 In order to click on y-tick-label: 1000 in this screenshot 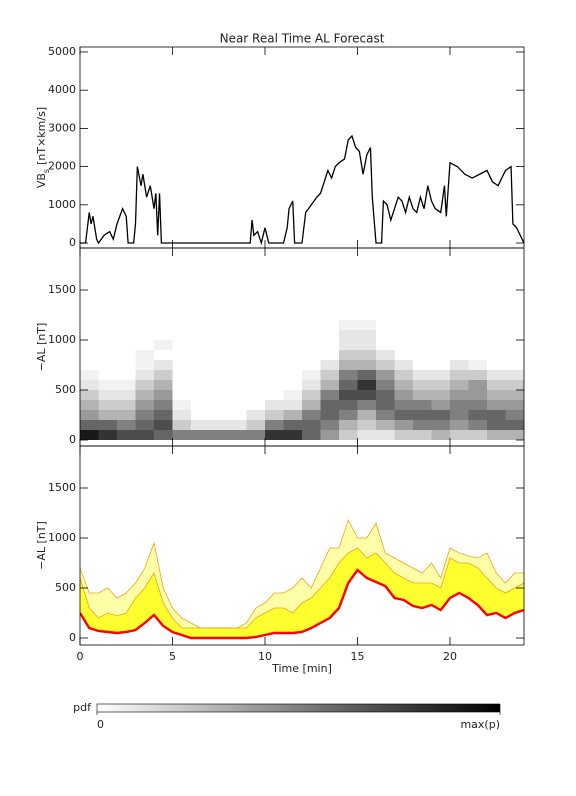, I will do `click(62, 339)`.